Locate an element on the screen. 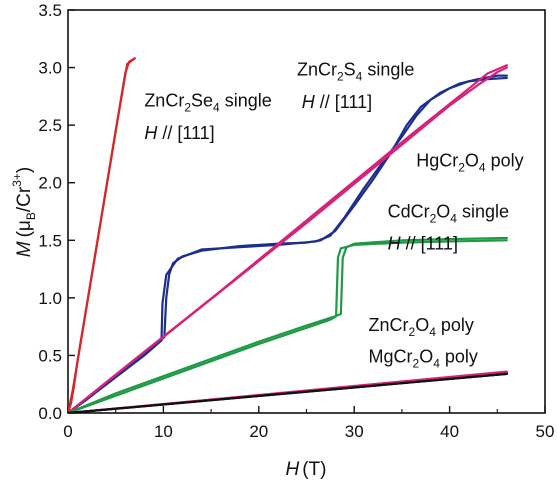 Image resolution: width=557 pixels, height=488 pixels. annotation-6: H // [111] is located at coordinates (423, 243).